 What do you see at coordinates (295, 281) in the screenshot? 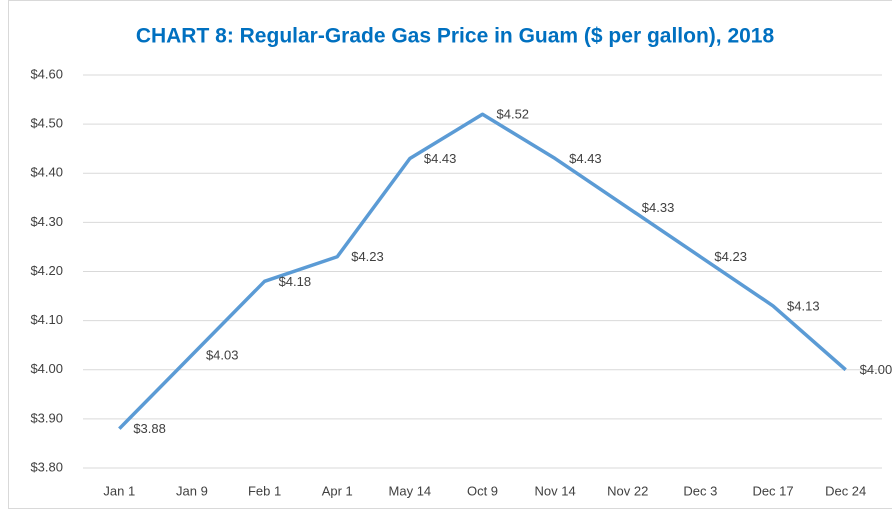
I see `data-label: $4.18` at bounding box center [295, 281].